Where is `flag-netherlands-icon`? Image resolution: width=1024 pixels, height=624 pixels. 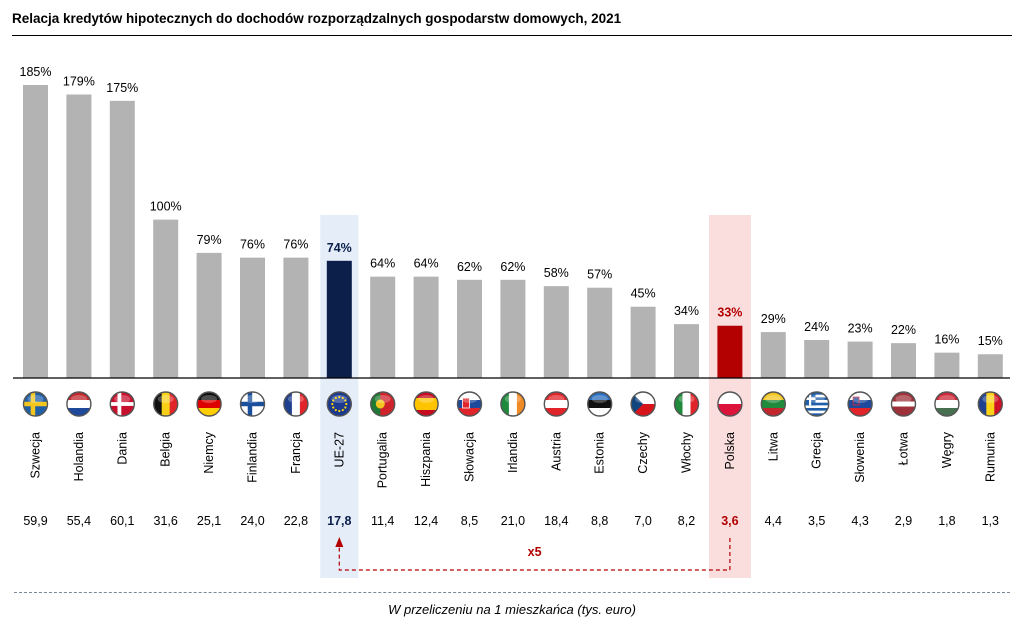 flag-netherlands-icon is located at coordinates (79, 404).